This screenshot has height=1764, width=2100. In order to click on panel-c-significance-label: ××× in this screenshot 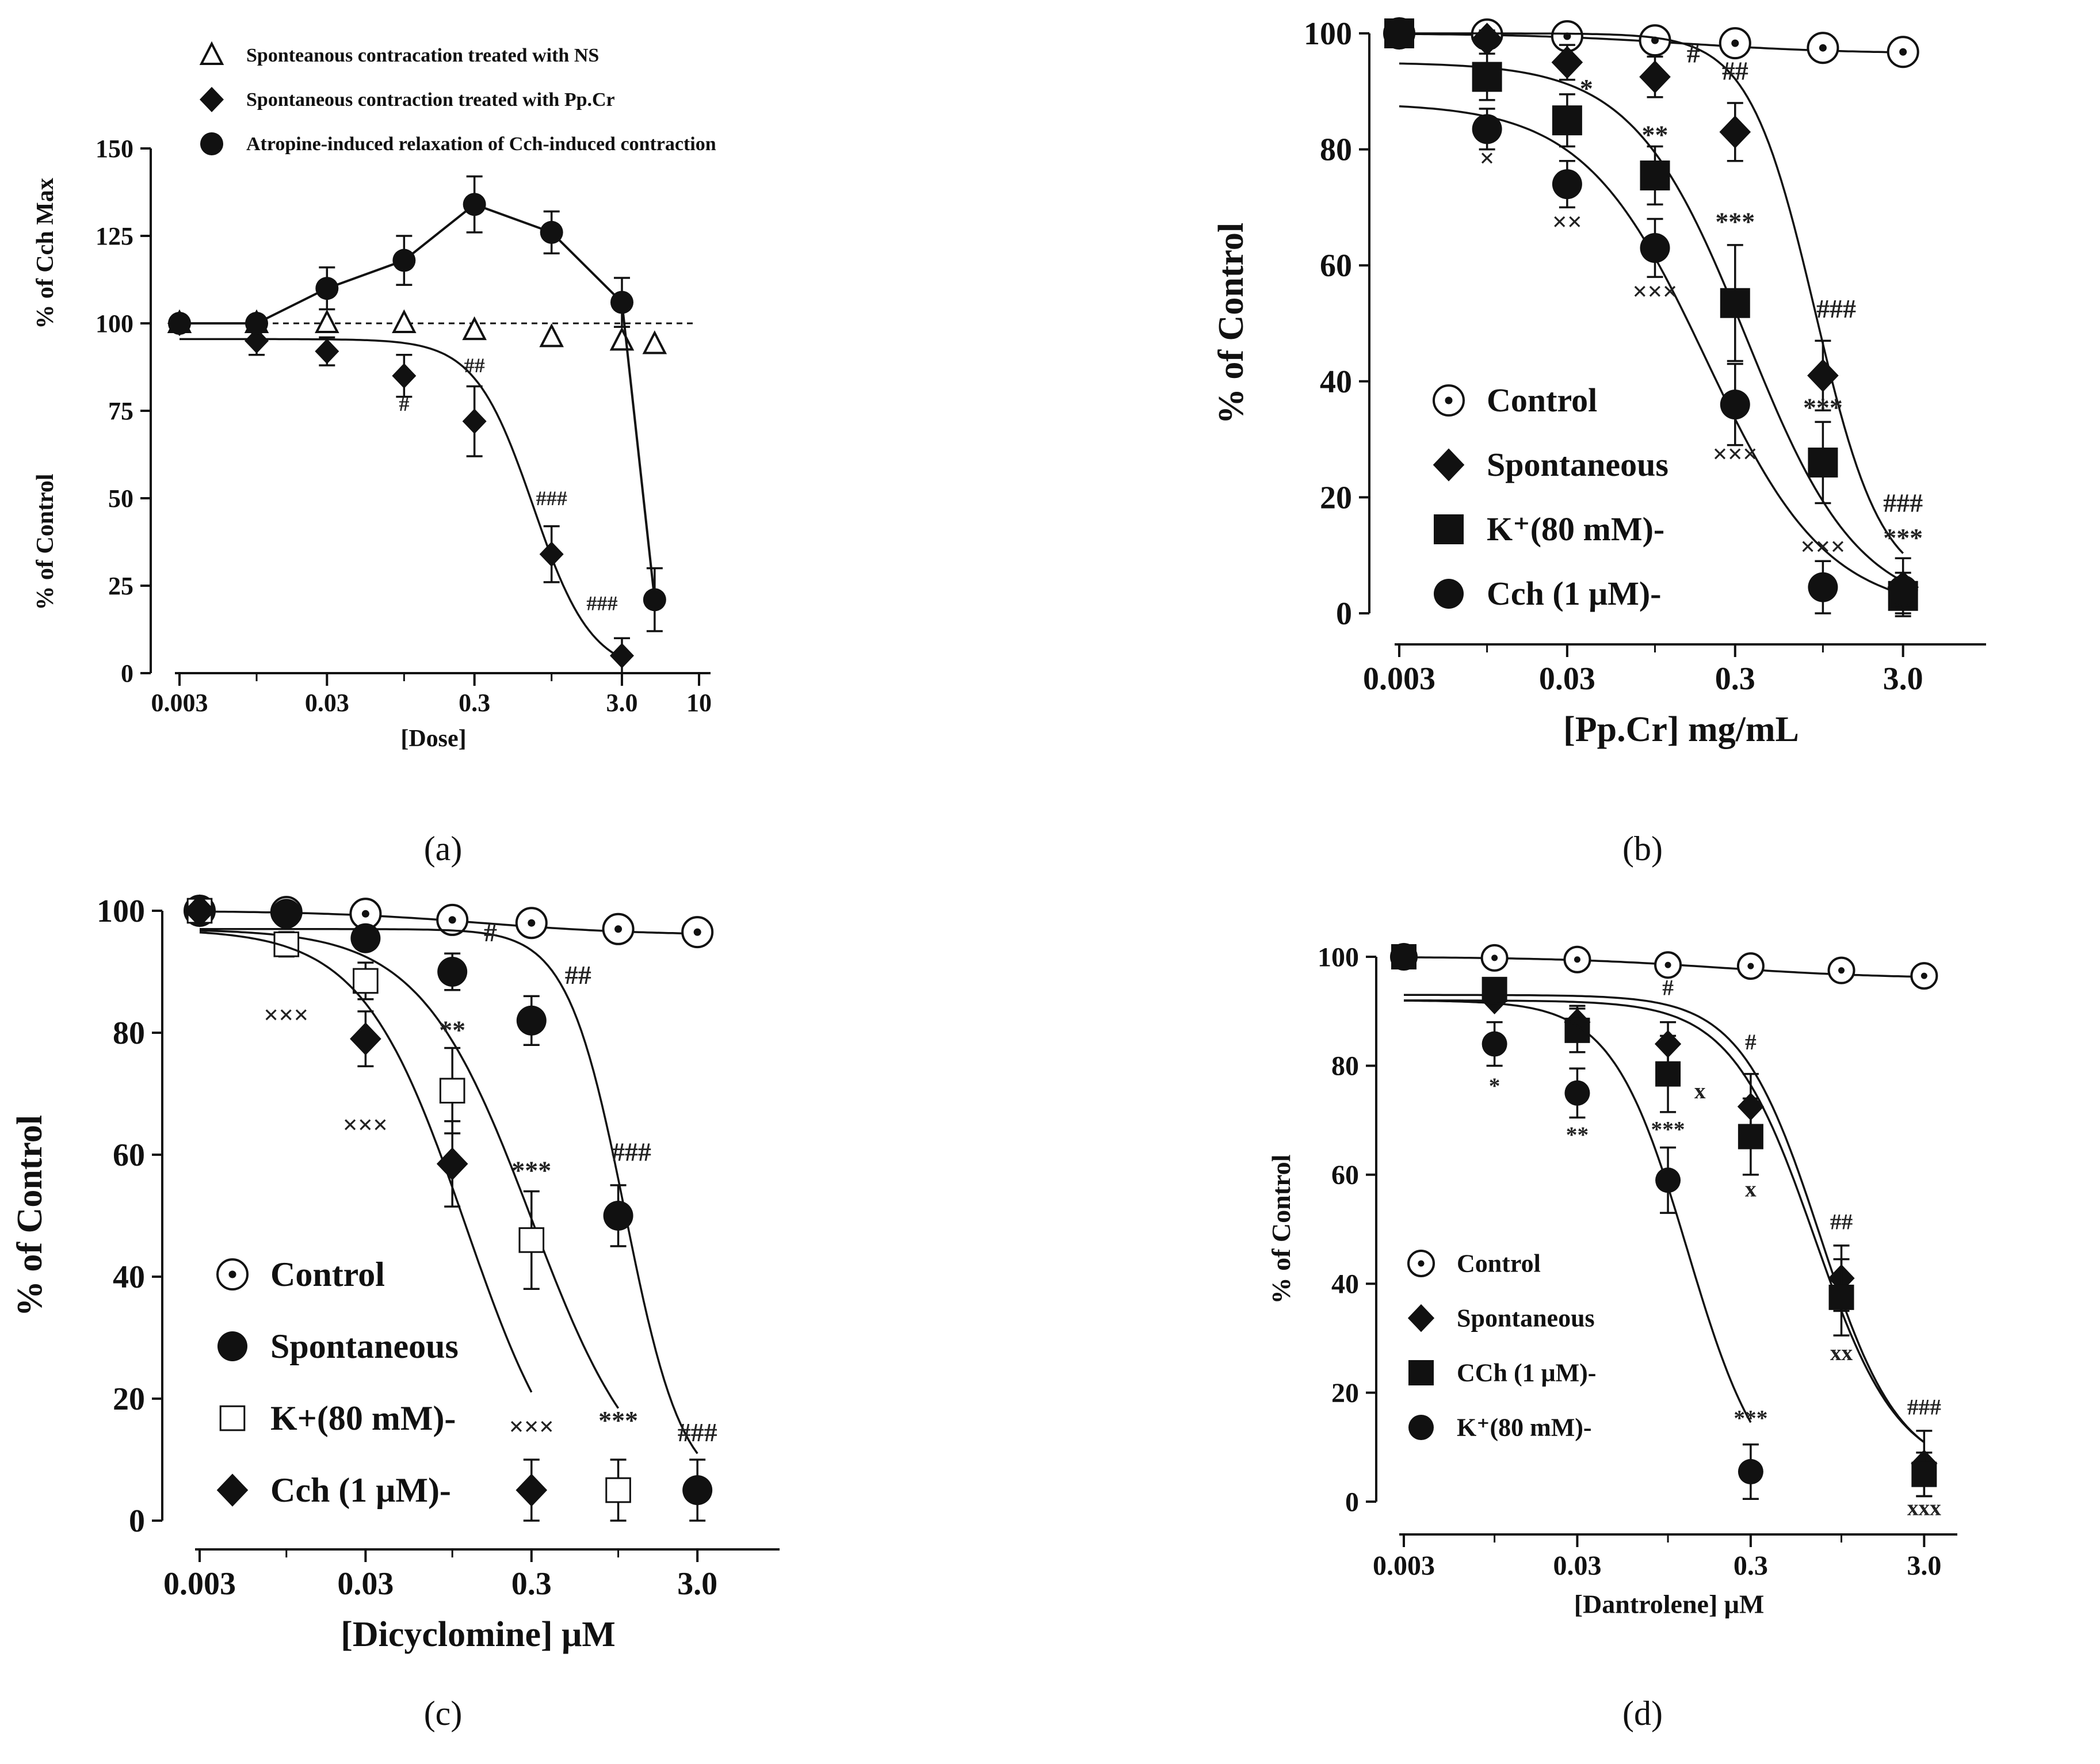, I will do `click(531, 1426)`.